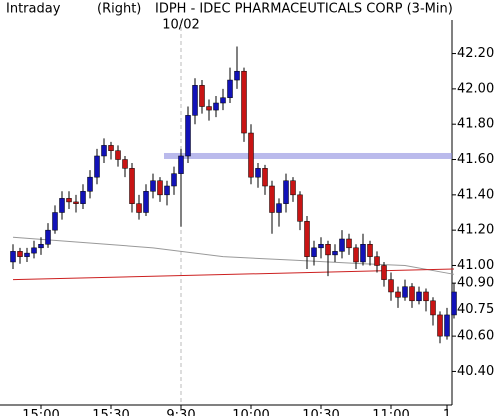  Describe the element at coordinates (390, 412) in the screenshot. I see `x-tick-label: 11:00` at that location.